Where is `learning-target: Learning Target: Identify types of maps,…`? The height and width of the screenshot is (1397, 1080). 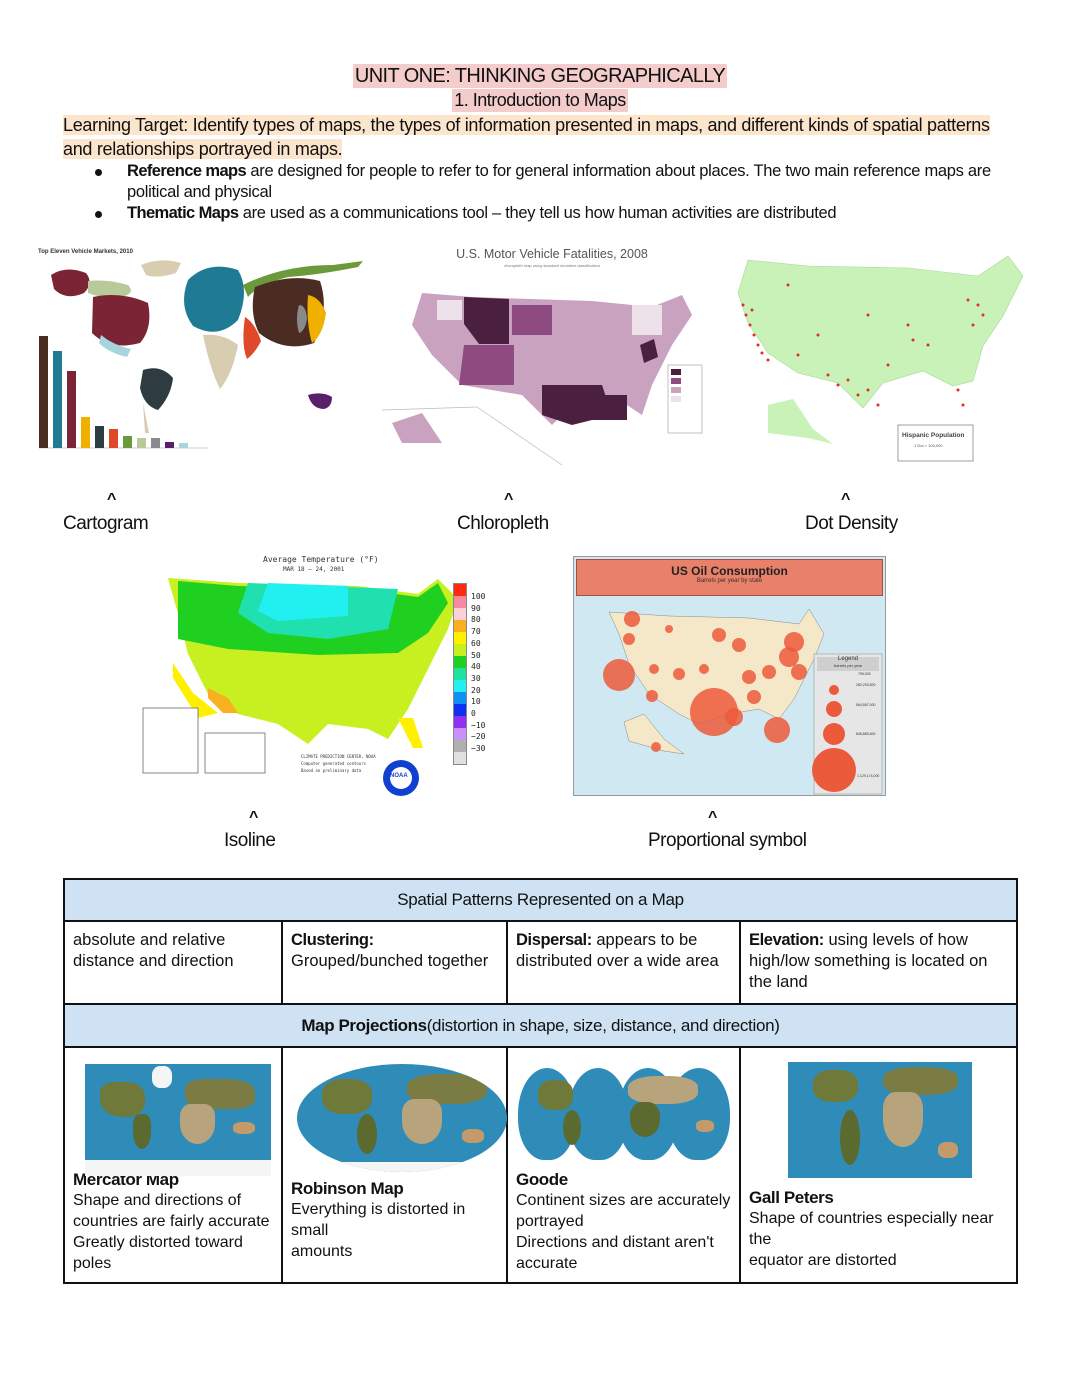 learning-target: Learning Target: Identify types of maps,… is located at coordinates (526, 137).